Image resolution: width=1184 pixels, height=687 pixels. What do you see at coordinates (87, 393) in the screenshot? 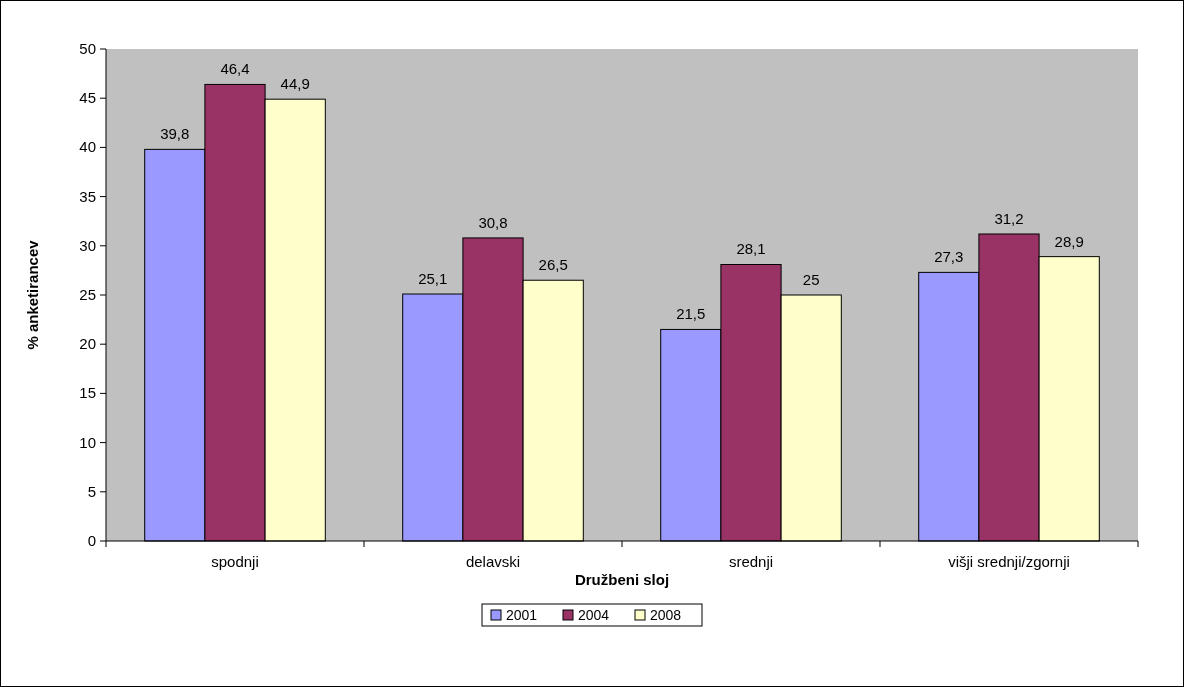
I see `y-tick-label: 15` at bounding box center [87, 393].